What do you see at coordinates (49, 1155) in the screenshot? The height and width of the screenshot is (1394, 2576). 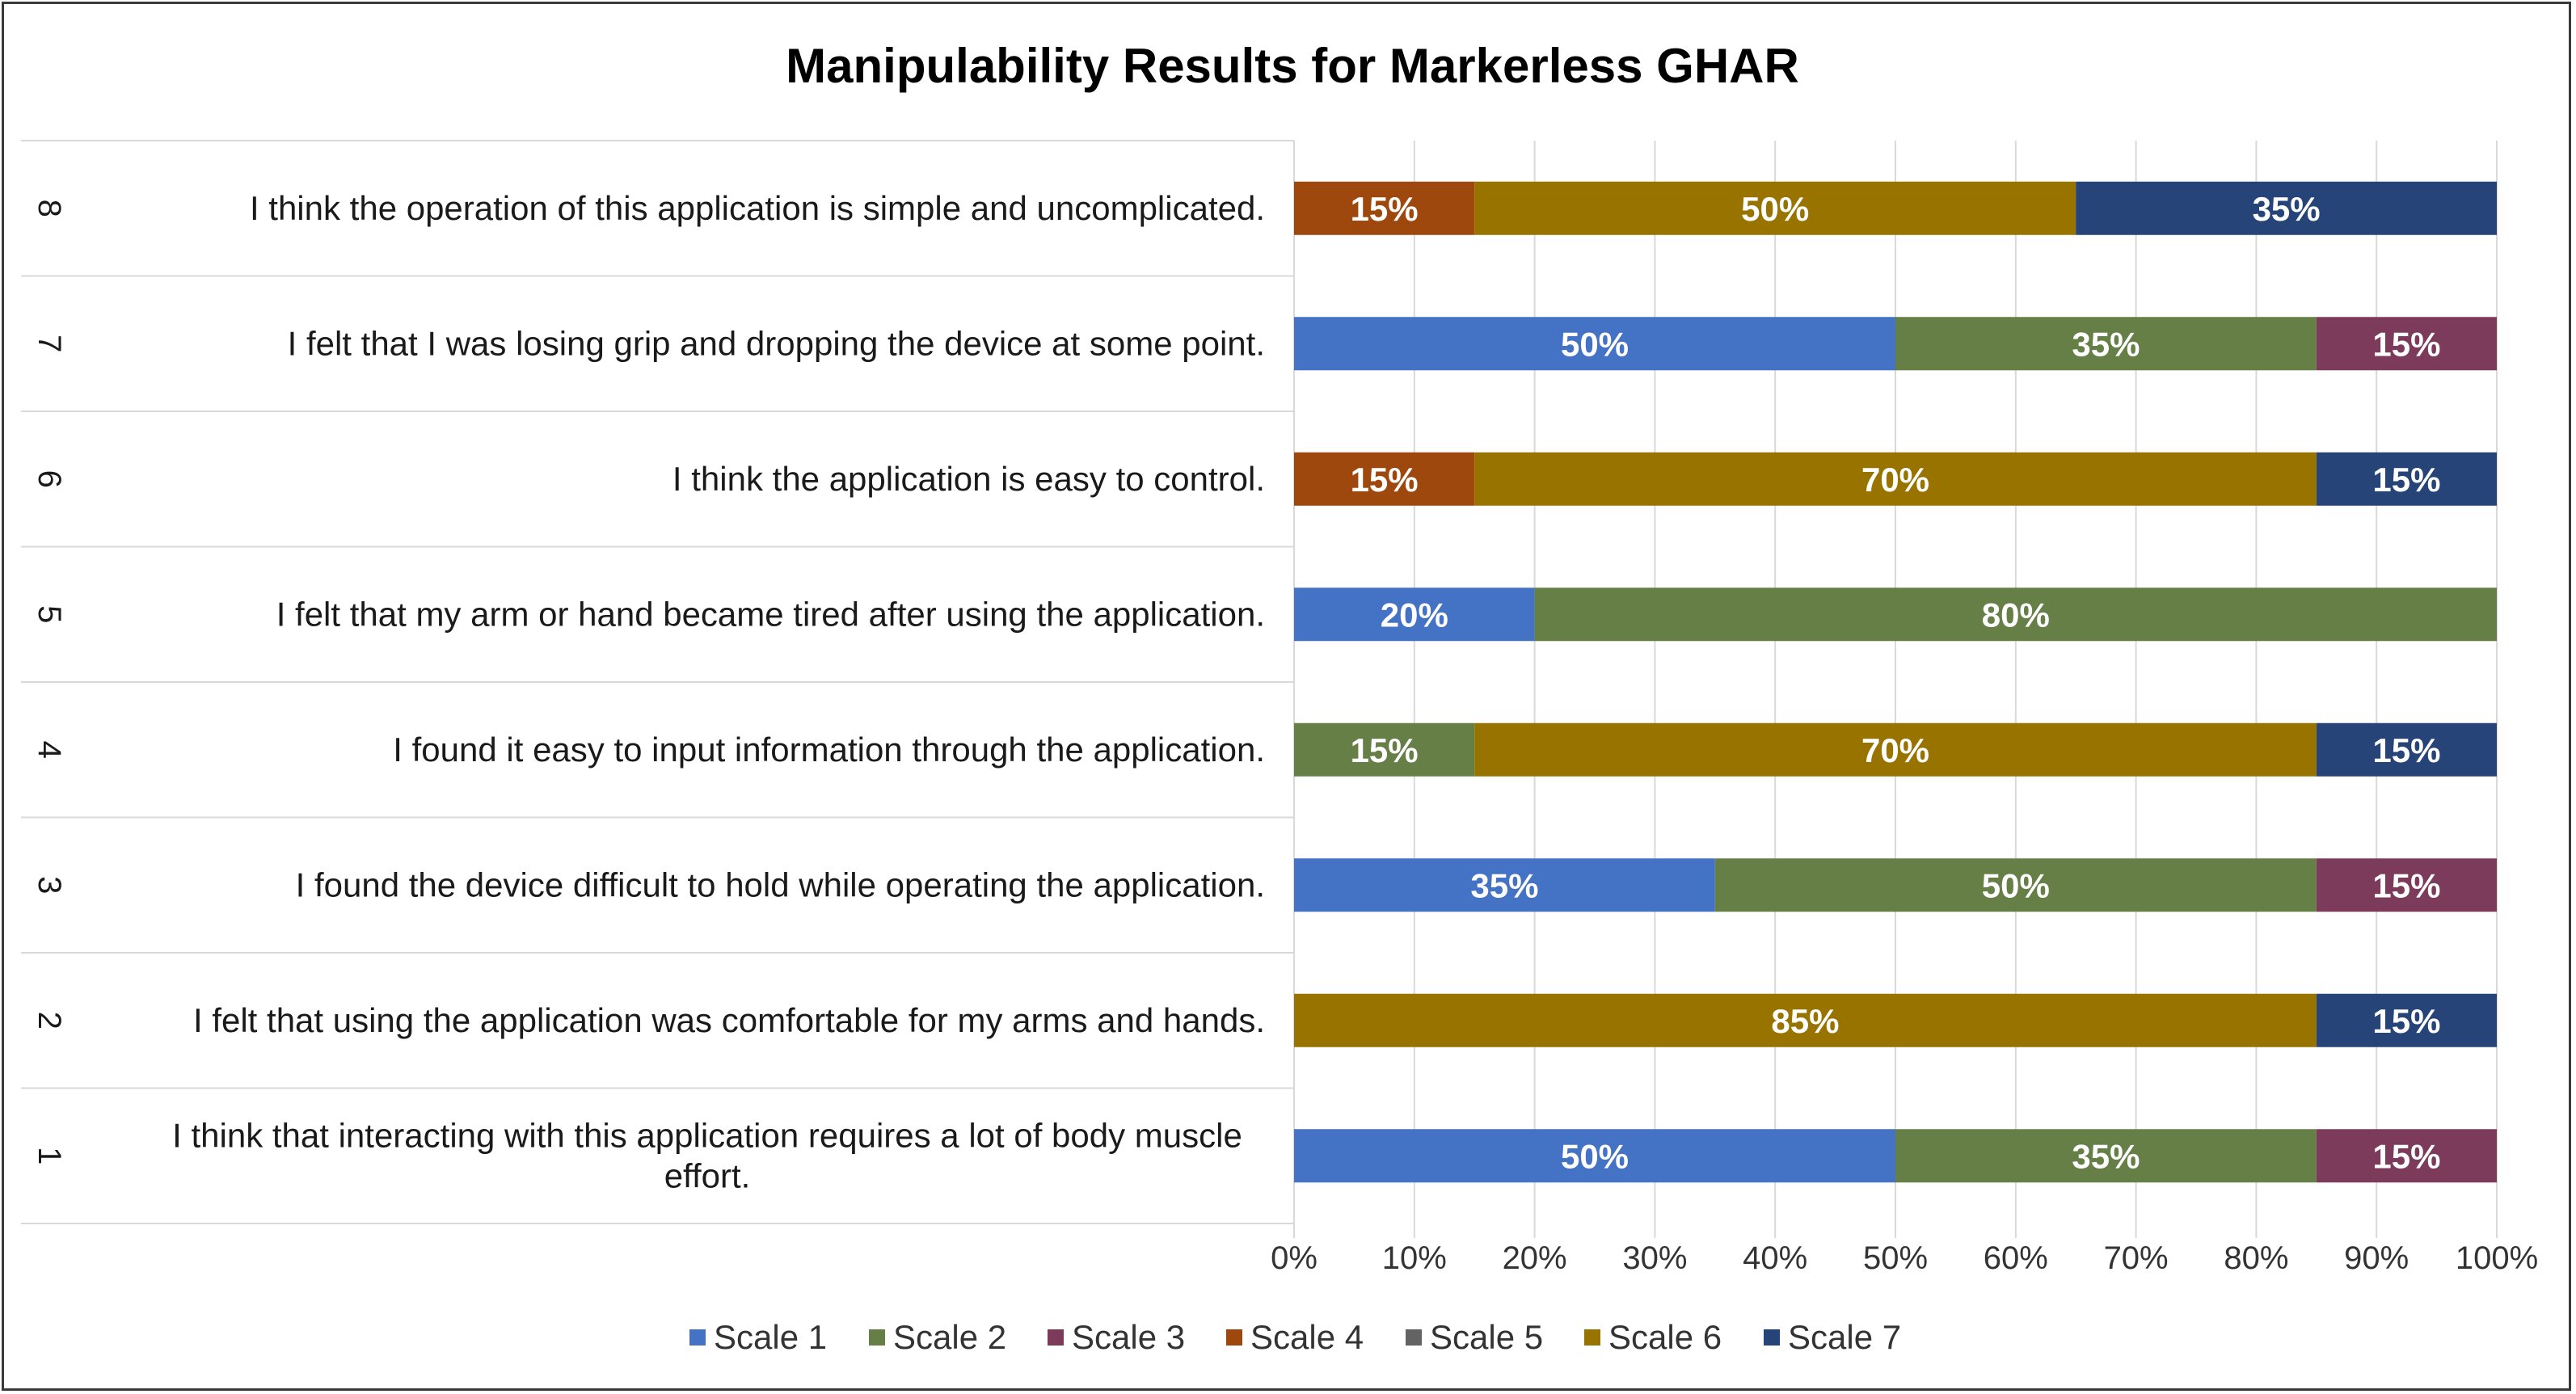 I see `category-number: 1` at bounding box center [49, 1155].